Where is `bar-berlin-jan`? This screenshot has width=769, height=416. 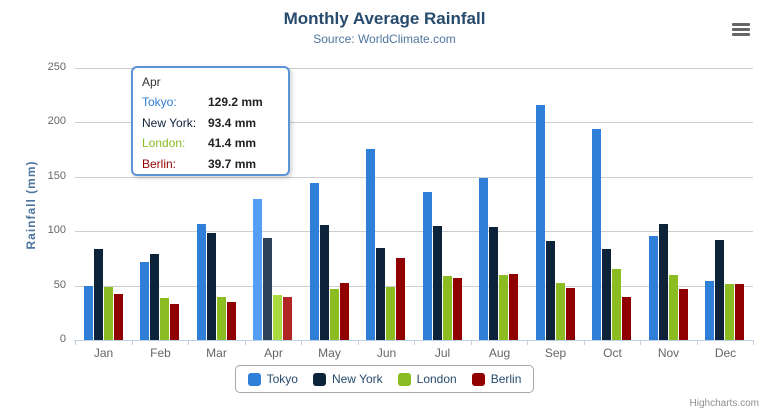
bar-berlin-jan is located at coordinates (118, 317).